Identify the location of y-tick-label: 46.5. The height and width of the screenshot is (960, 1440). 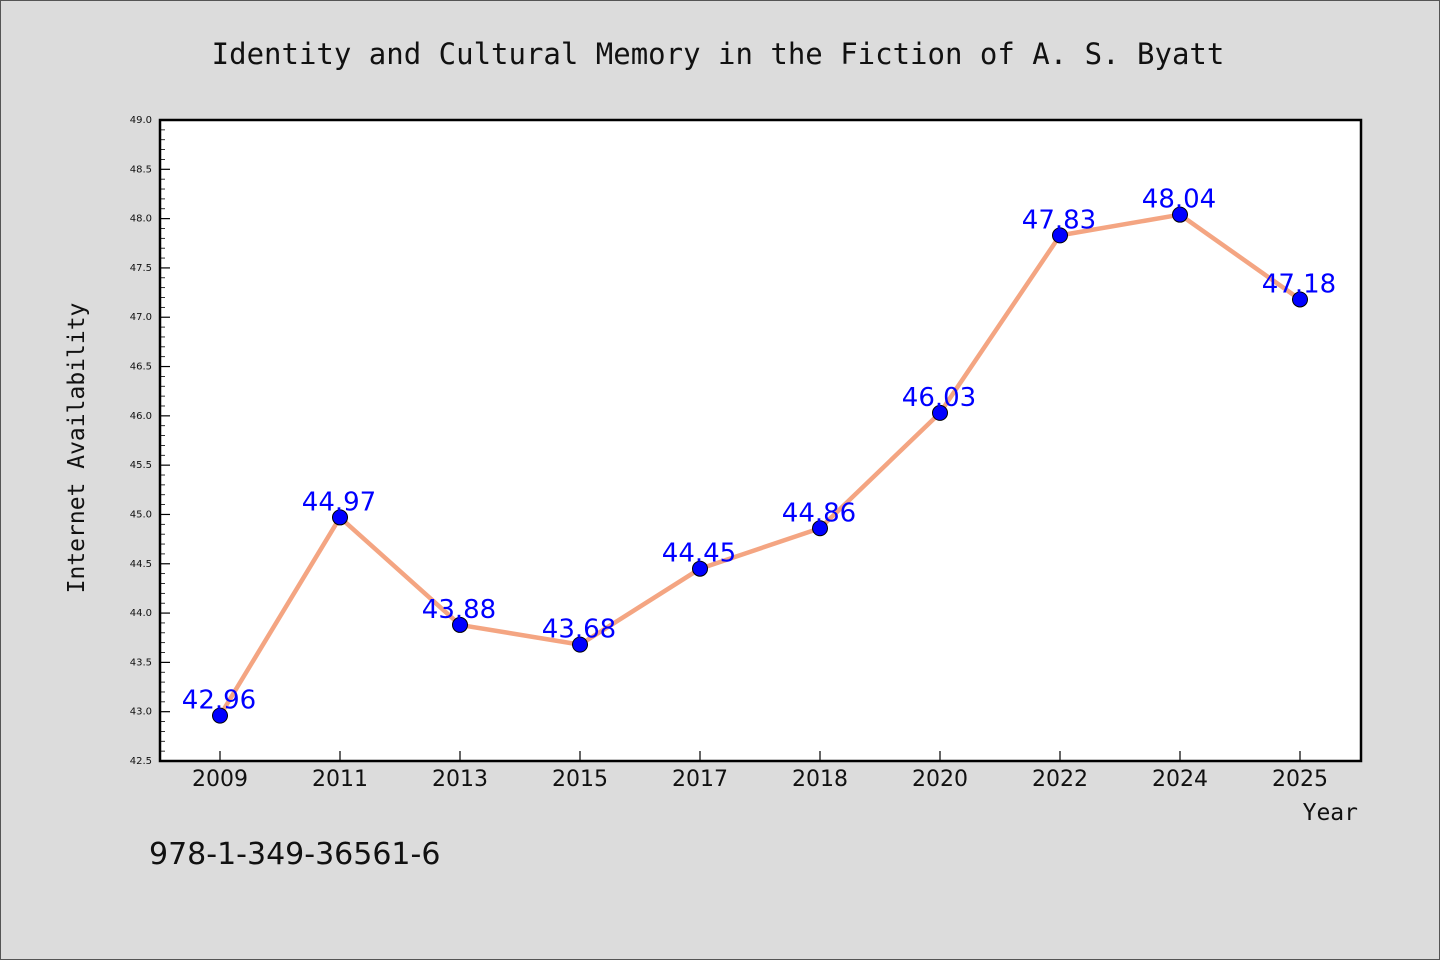
(141, 367).